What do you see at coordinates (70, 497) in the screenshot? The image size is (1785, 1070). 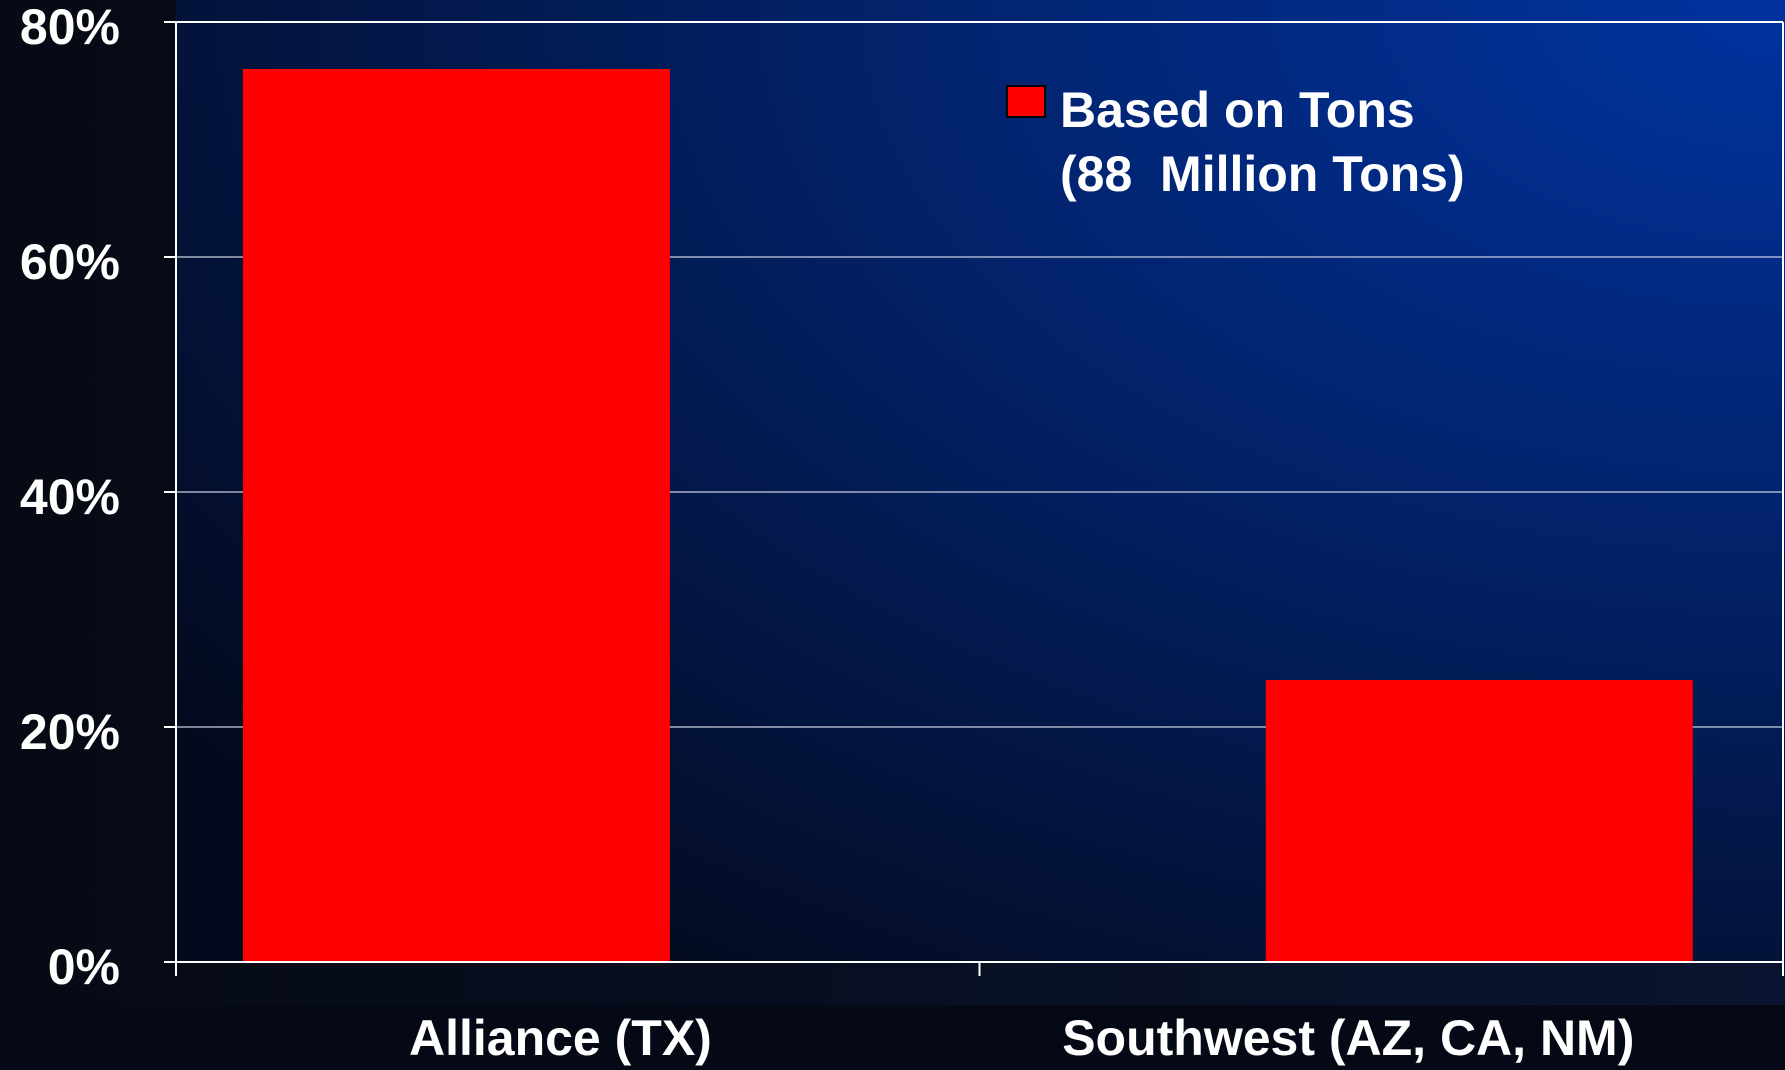 I see `y-tick-label: 40%` at bounding box center [70, 497].